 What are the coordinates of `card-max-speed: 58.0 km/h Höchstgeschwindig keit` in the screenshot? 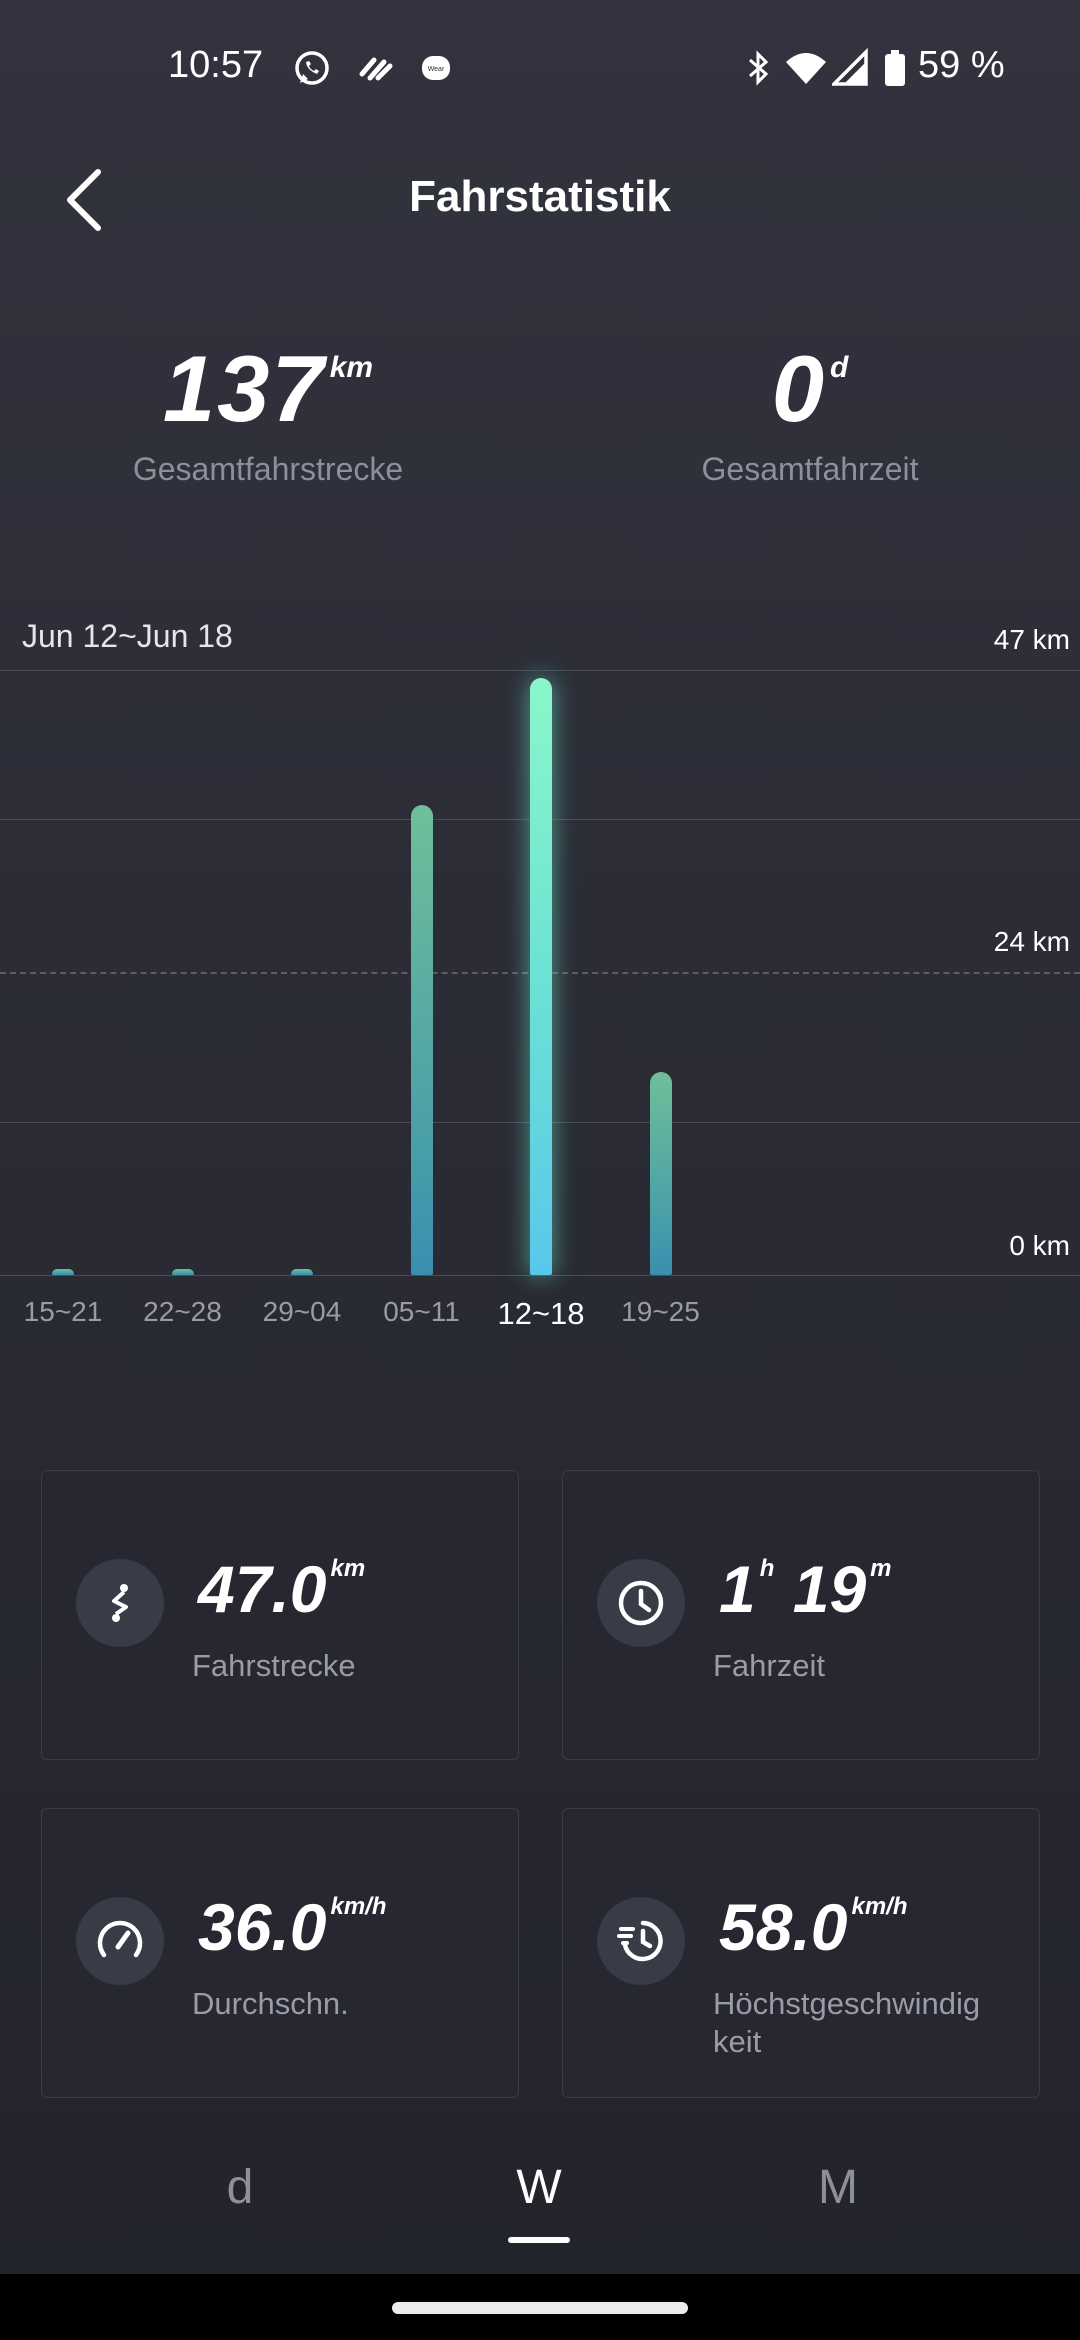 It's located at (801, 1953).